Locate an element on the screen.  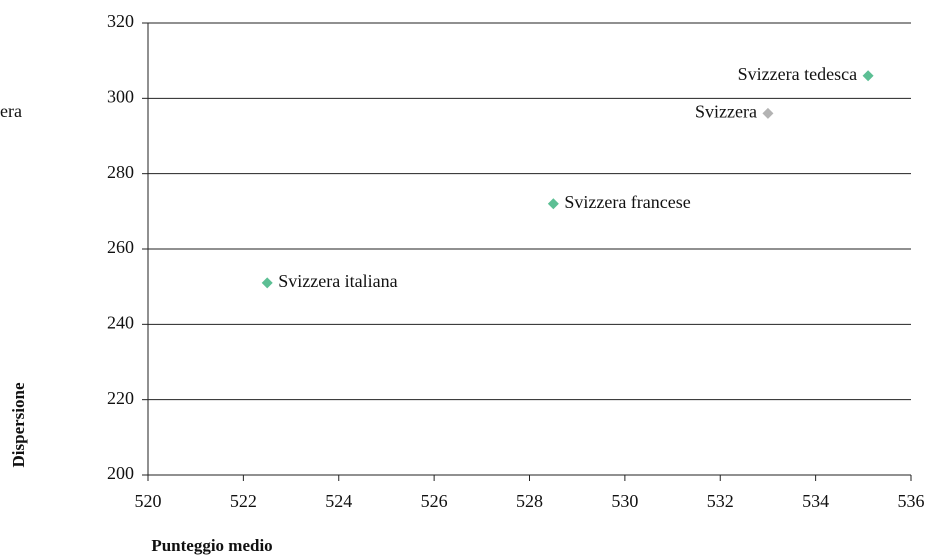
y-tick-label: 300 is located at coordinates (120, 96).